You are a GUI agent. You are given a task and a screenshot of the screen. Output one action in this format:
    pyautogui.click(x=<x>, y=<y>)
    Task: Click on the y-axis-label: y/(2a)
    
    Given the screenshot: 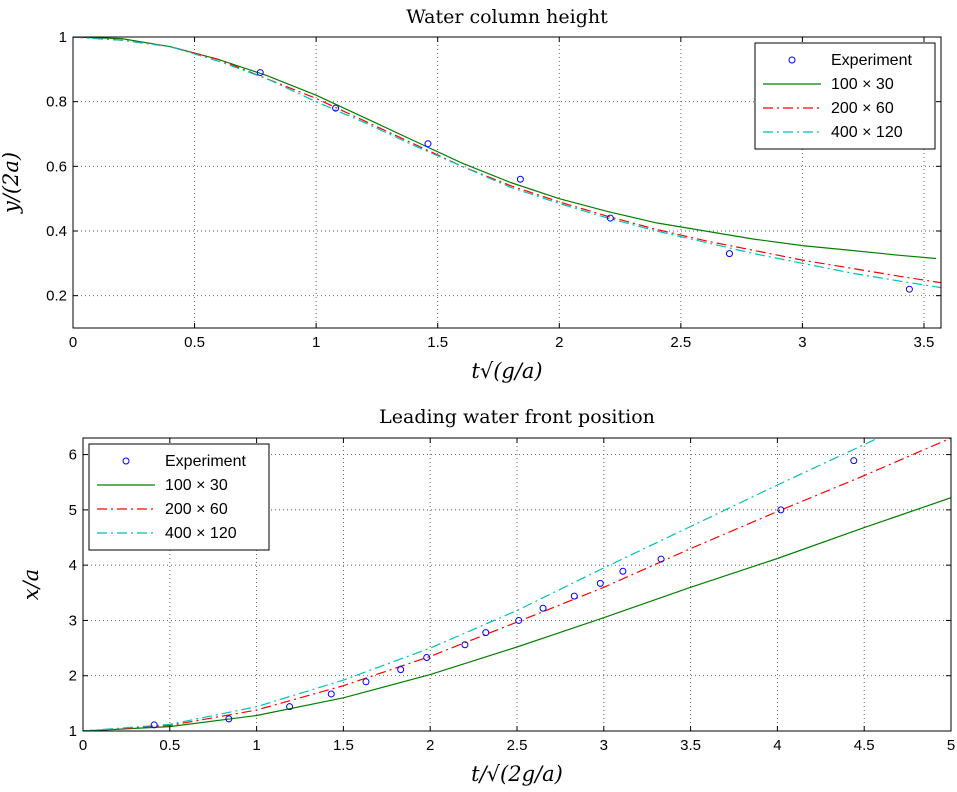 What is the action you would take?
    pyautogui.click(x=11, y=183)
    